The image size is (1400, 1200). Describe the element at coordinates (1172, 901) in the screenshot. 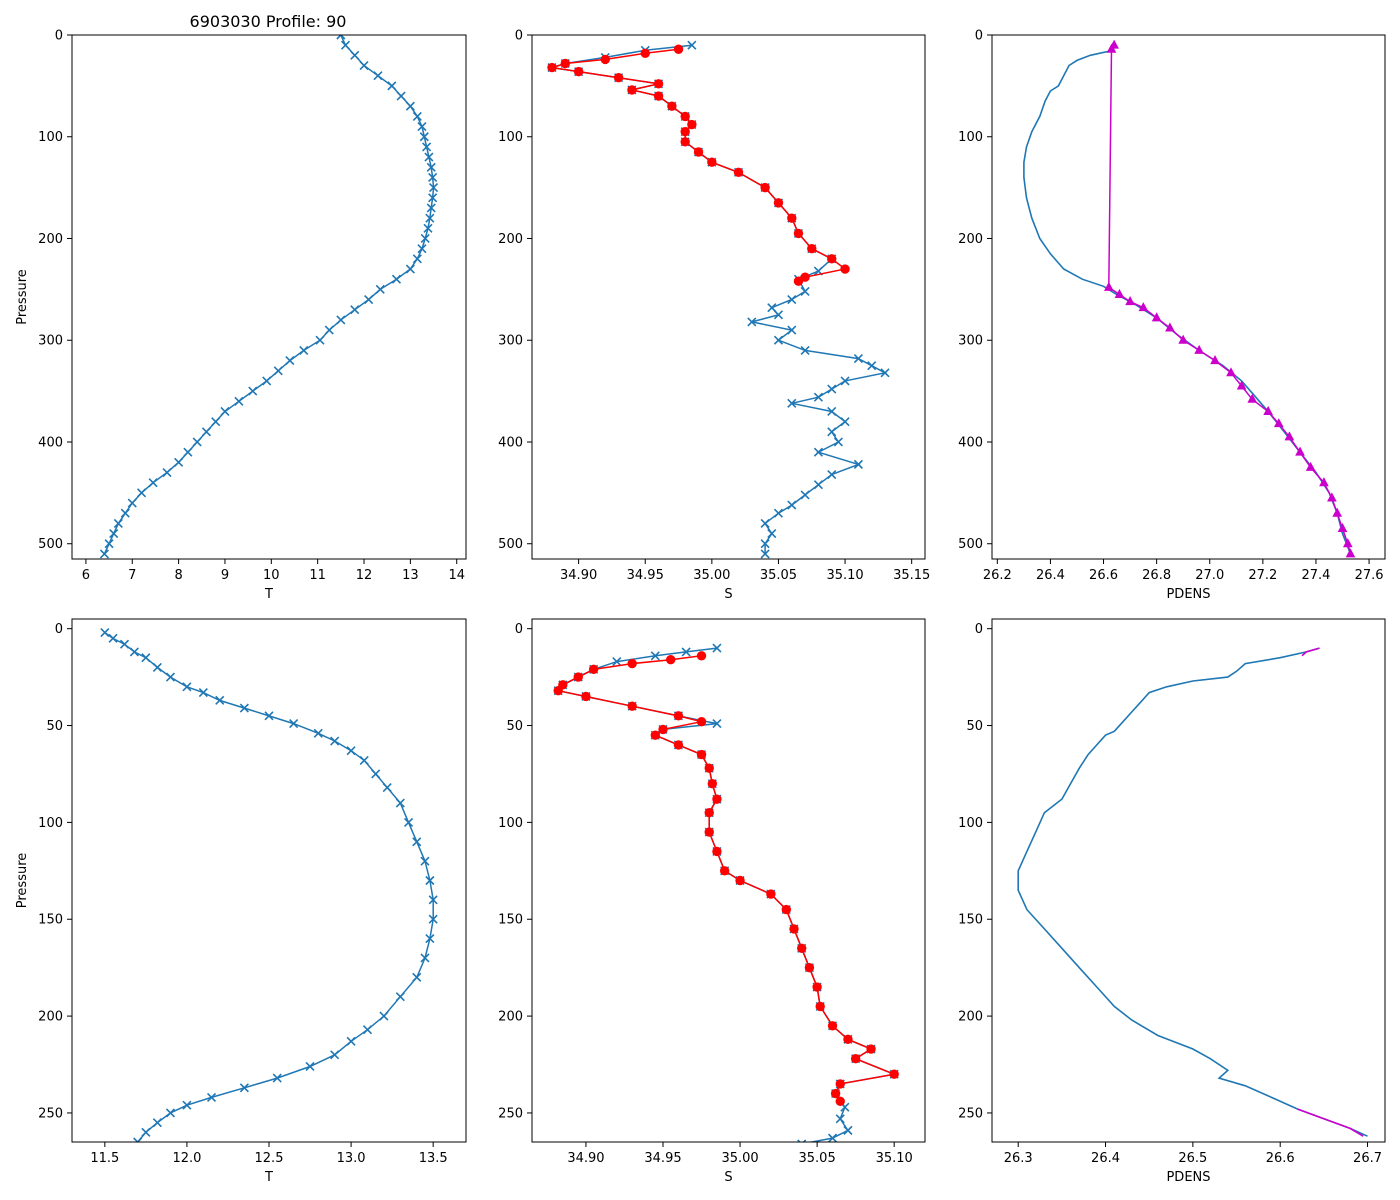

I see `chart-bottom-density: 26.3 26.4 26.5 26.6 26.7 0 50 100 150 200 250 PDENS` at that location.